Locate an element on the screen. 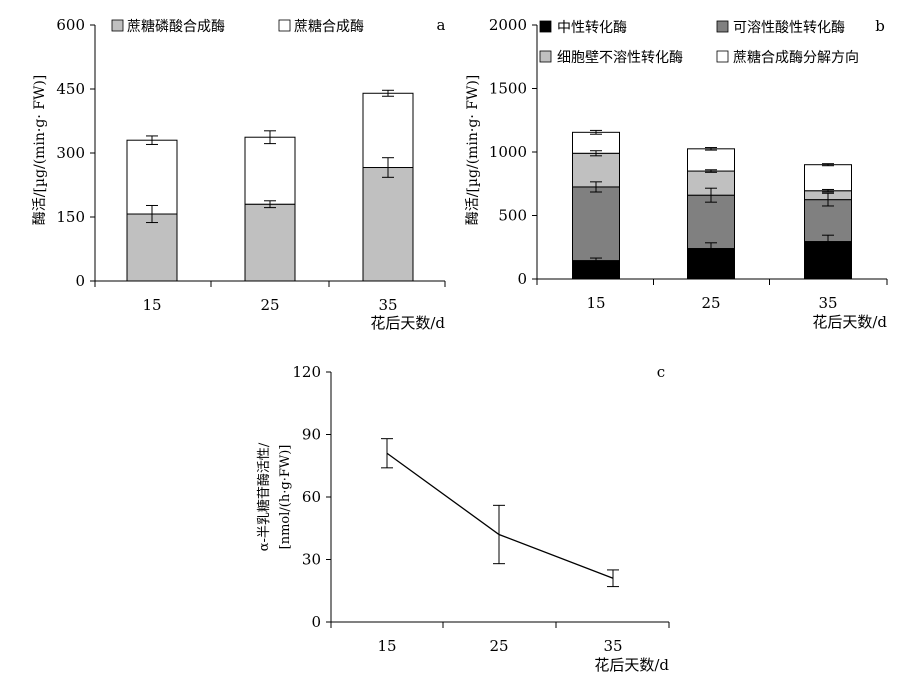 The height and width of the screenshot is (681, 904). panel-b-y-tick-label: 2000 is located at coordinates (508, 25).